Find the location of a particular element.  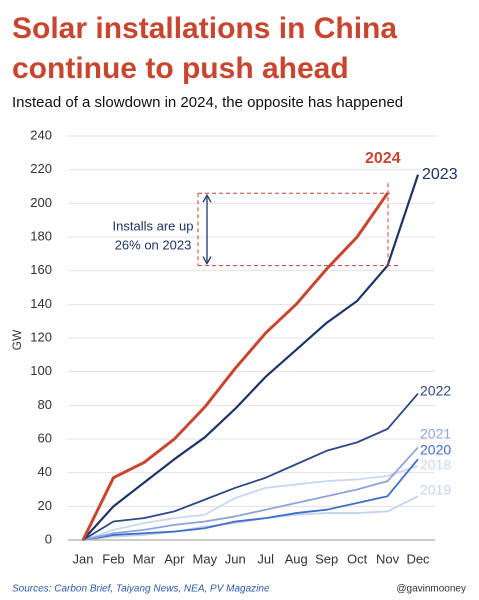

x-tick-label: Jul is located at coordinates (265, 558).